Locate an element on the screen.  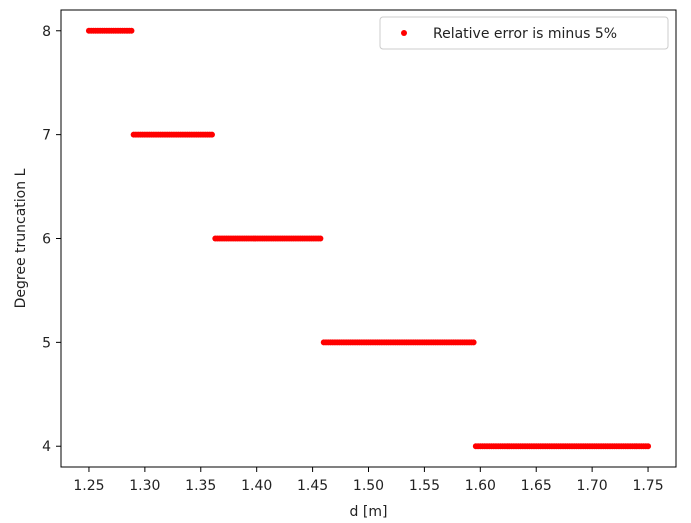
legend-marker is located at coordinates (404, 33).